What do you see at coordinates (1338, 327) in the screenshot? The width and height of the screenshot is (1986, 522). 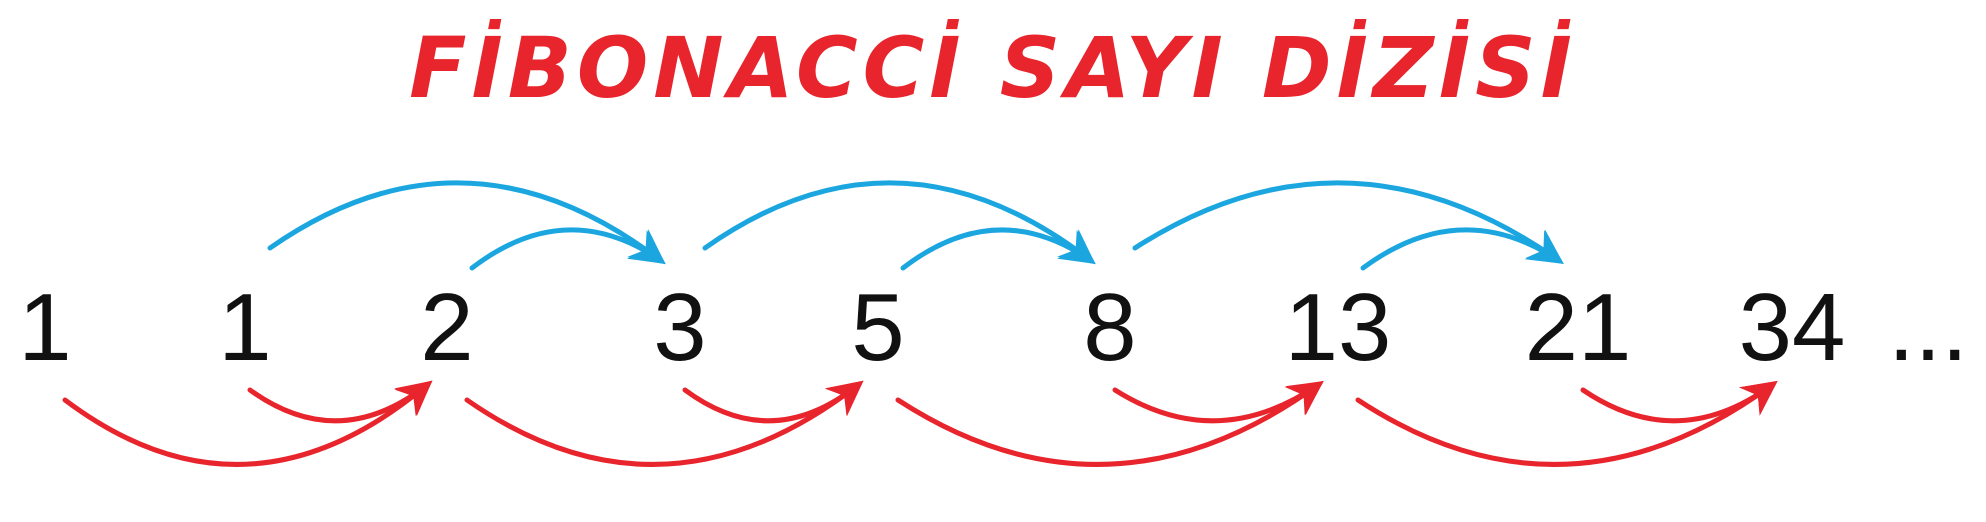 I see `sequence-number-13: 13` at bounding box center [1338, 327].